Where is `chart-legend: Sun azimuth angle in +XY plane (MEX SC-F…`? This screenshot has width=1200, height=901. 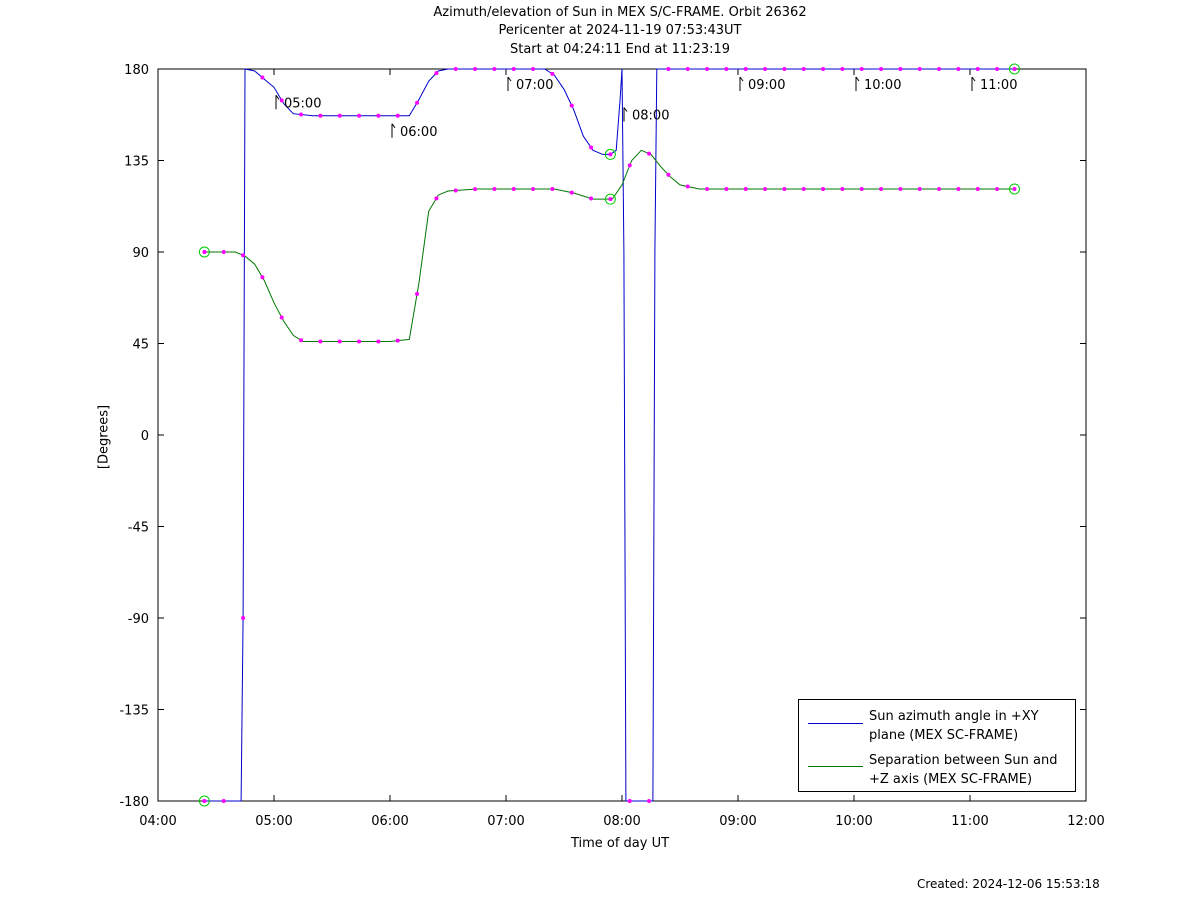 chart-legend: Sun azimuth angle in +XY plane (MEX SC-F… is located at coordinates (937, 745).